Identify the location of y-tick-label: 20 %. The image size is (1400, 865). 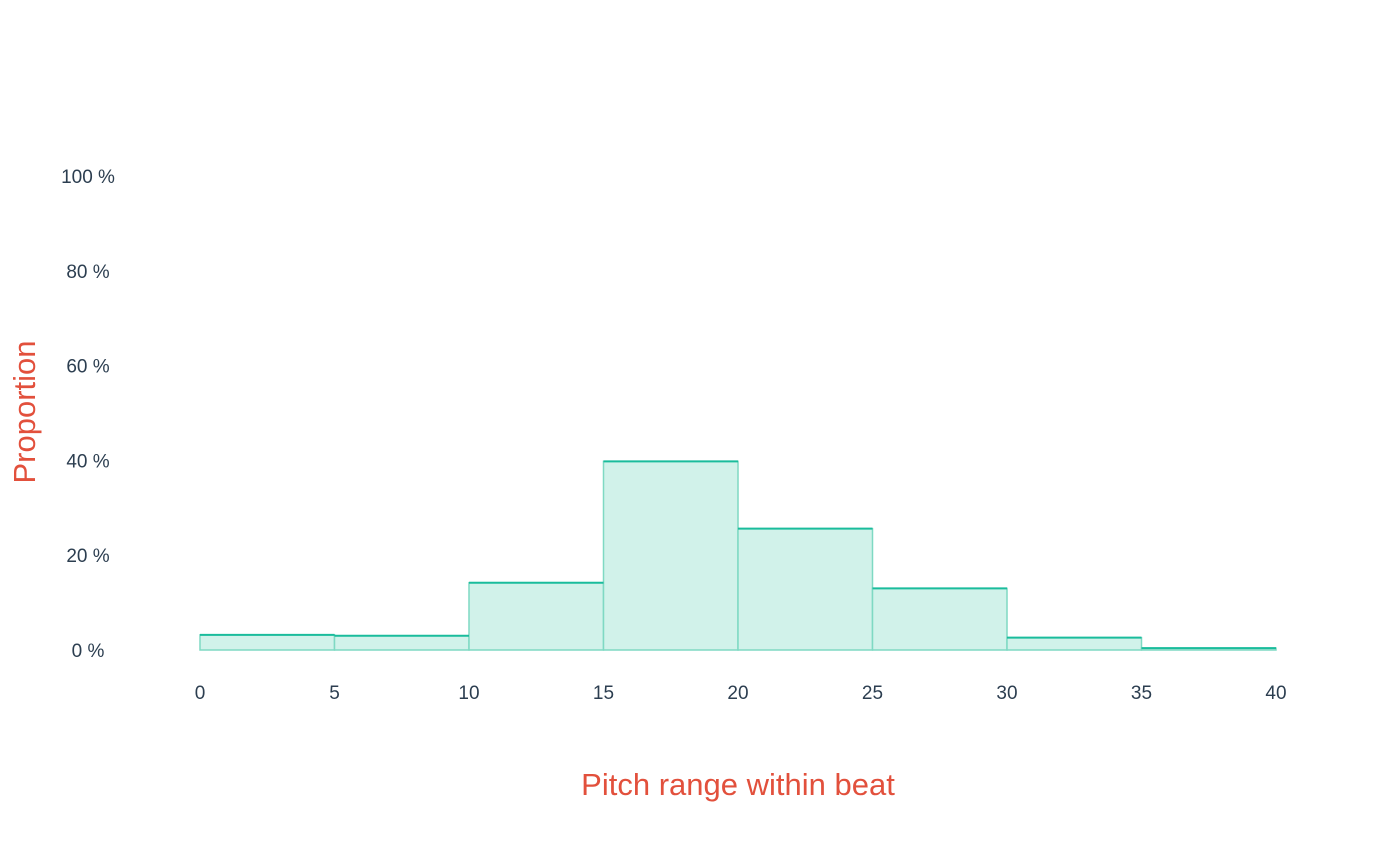
(87, 556).